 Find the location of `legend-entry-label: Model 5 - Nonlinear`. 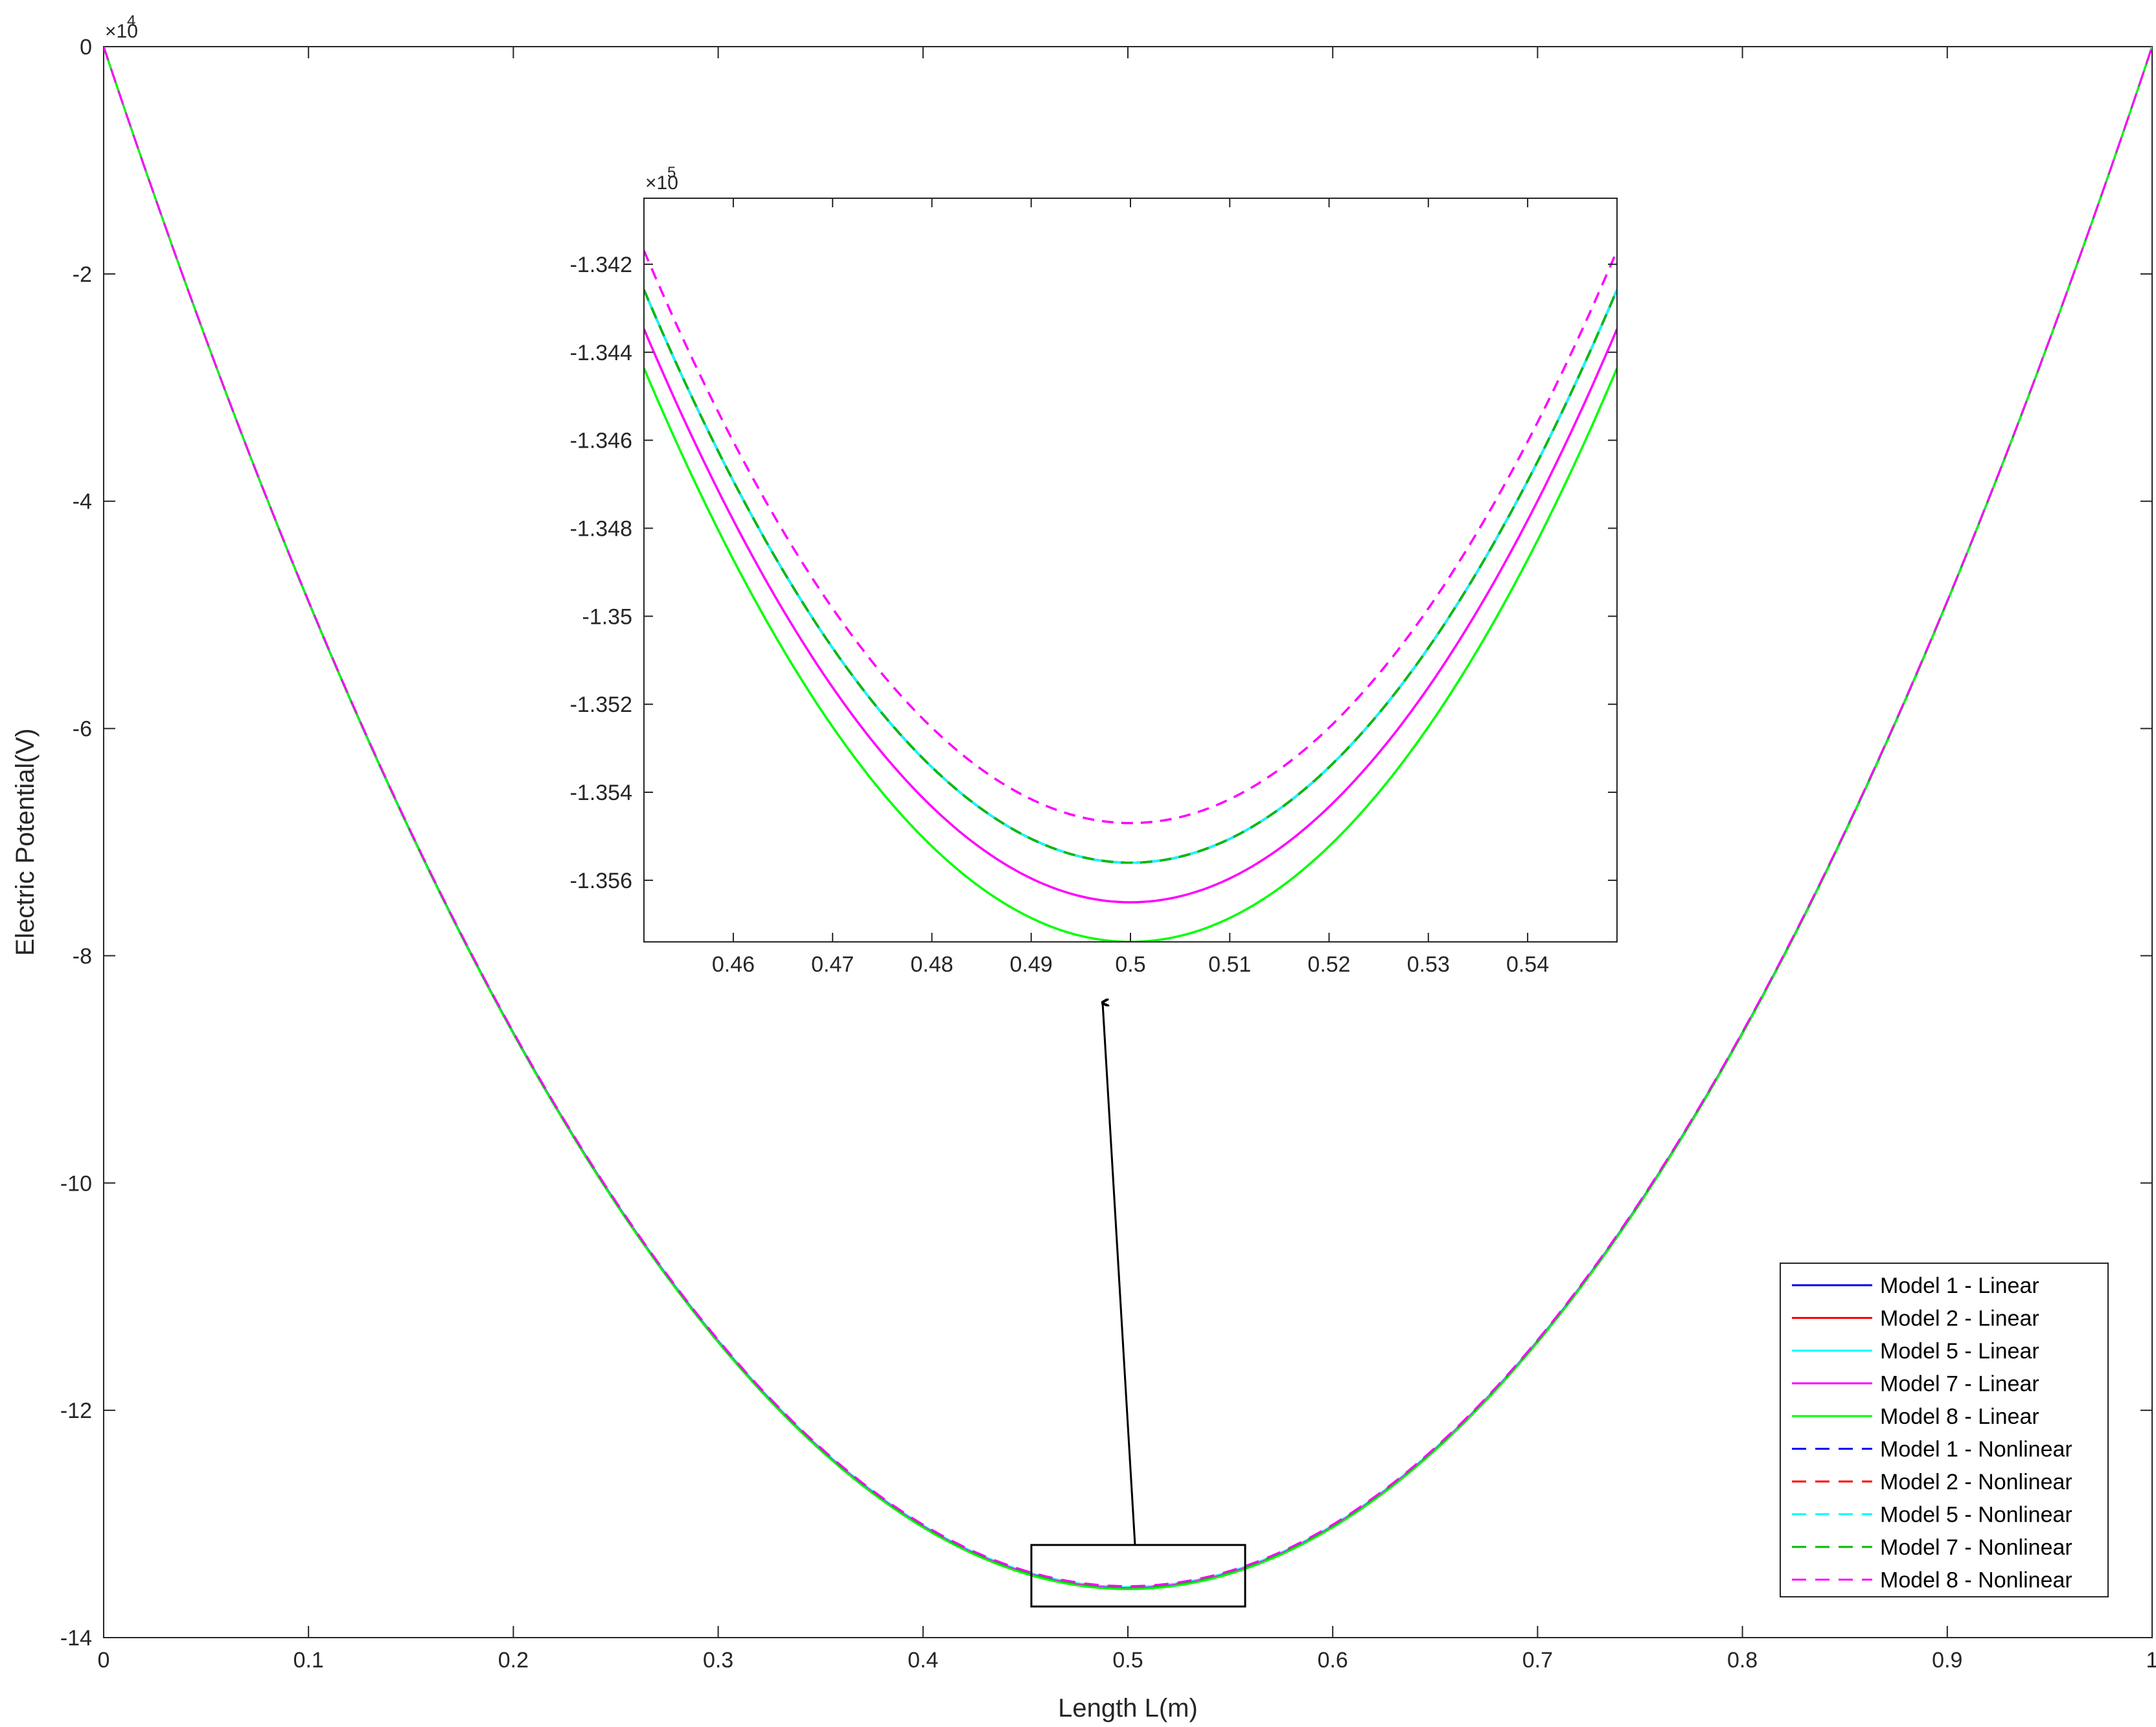

legend-entry-label: Model 5 - Nonlinear is located at coordinates (1976, 1515).